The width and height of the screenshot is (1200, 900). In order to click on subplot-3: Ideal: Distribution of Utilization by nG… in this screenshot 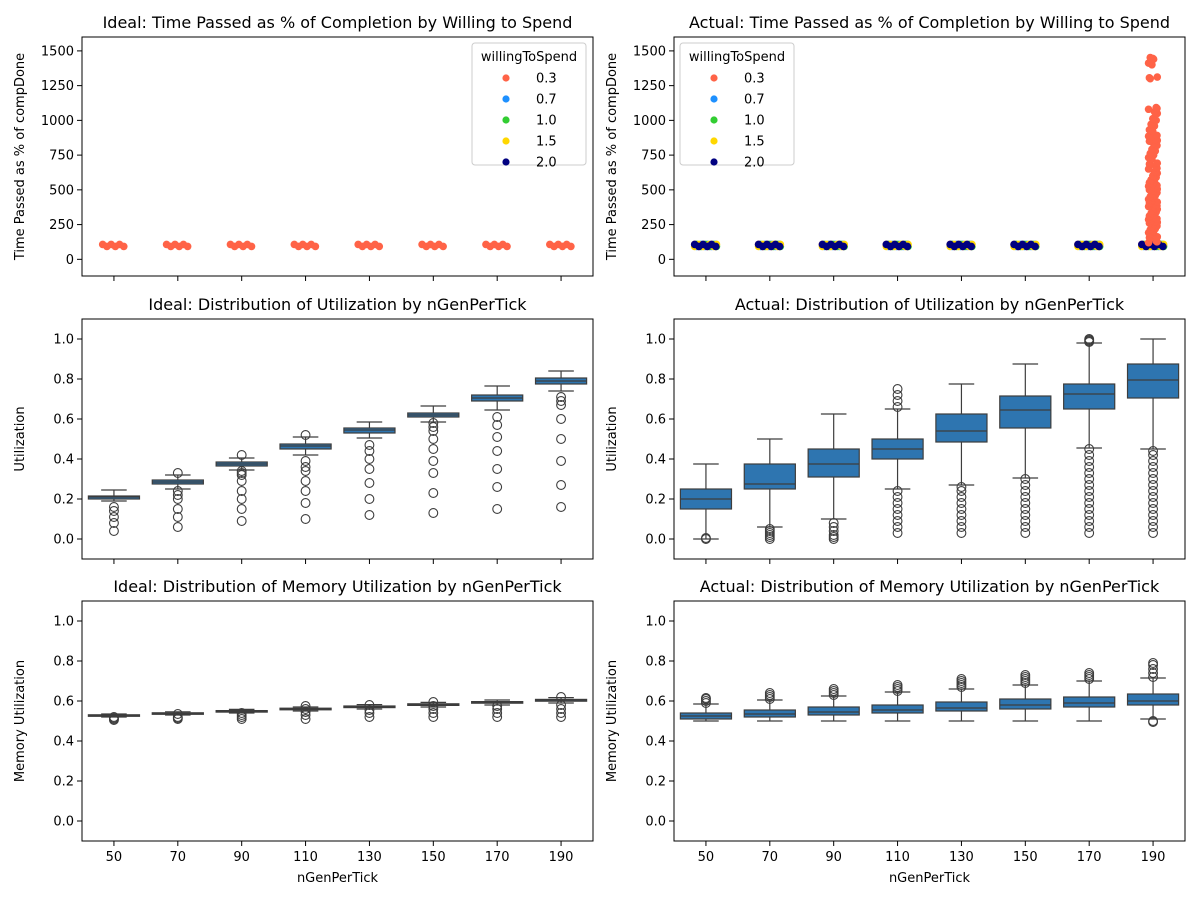, I will do `click(303, 429)`.